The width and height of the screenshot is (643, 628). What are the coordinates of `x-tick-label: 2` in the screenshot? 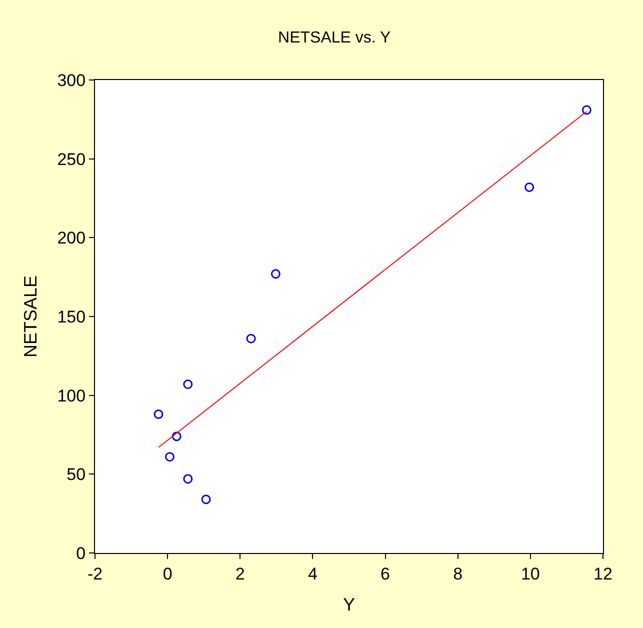 It's located at (240, 574).